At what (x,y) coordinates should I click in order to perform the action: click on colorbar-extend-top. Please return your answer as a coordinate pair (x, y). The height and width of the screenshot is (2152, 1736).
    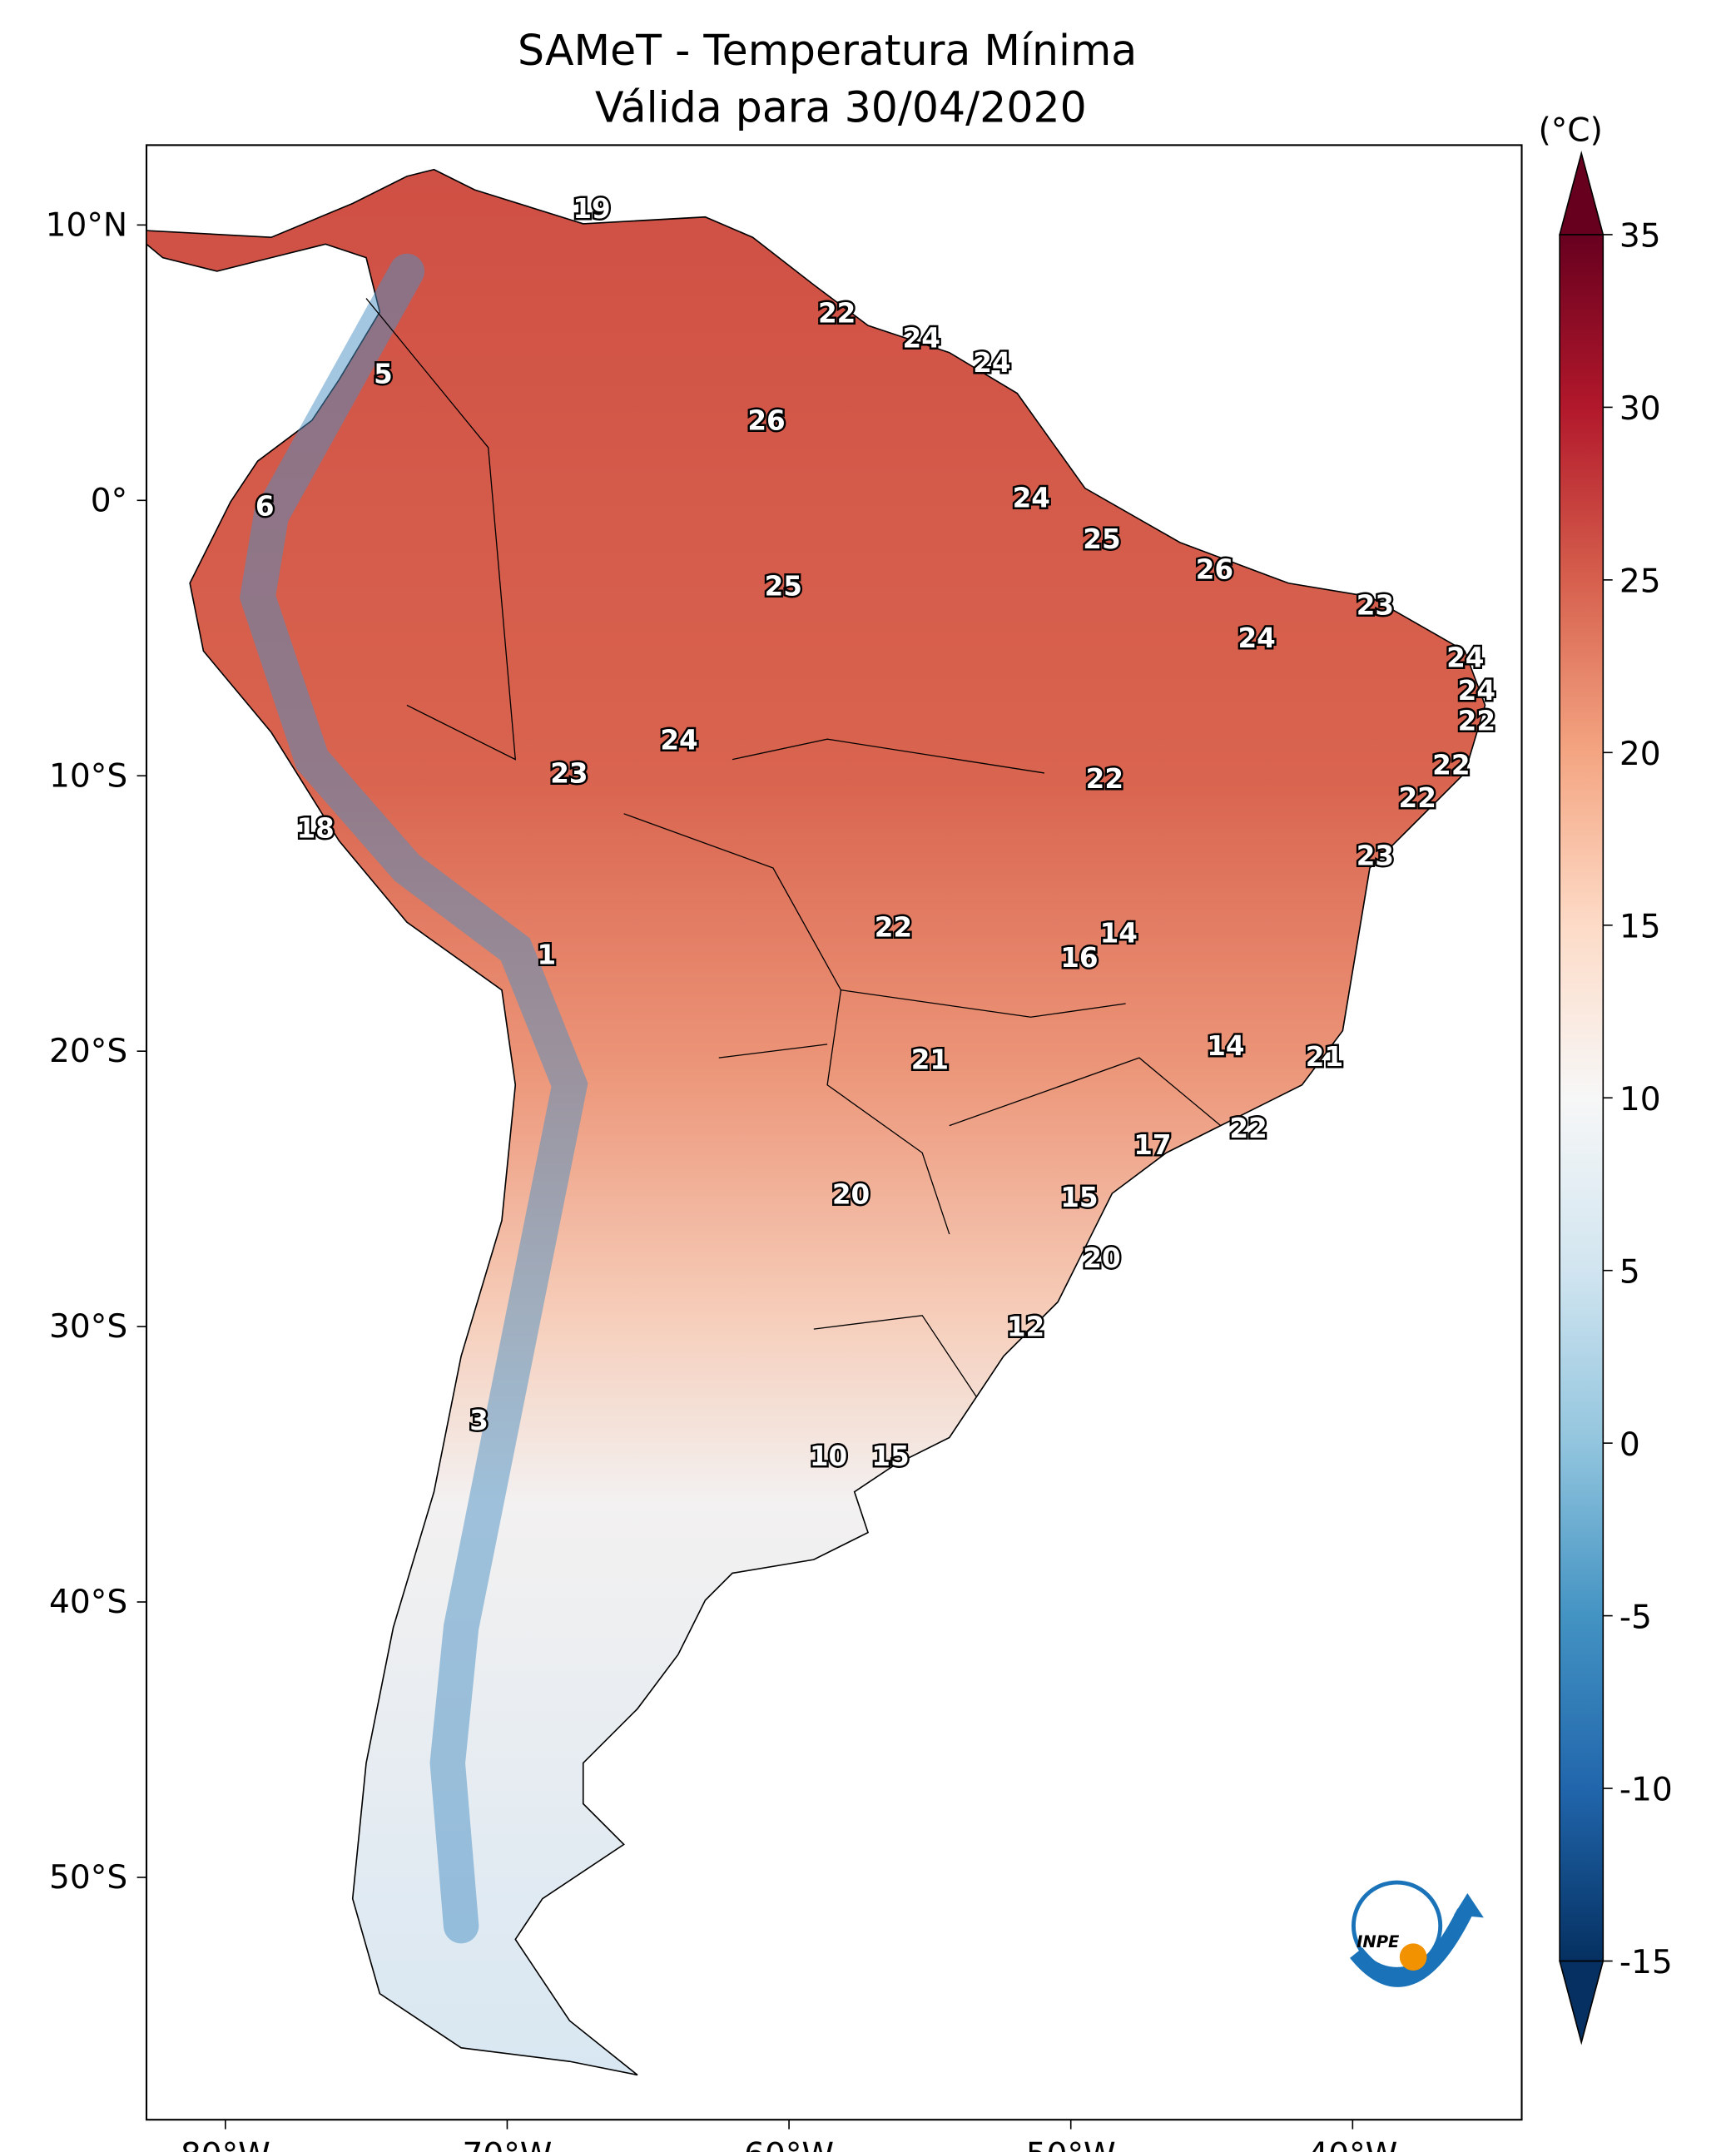
    Looking at the image, I should click on (1582, 193).